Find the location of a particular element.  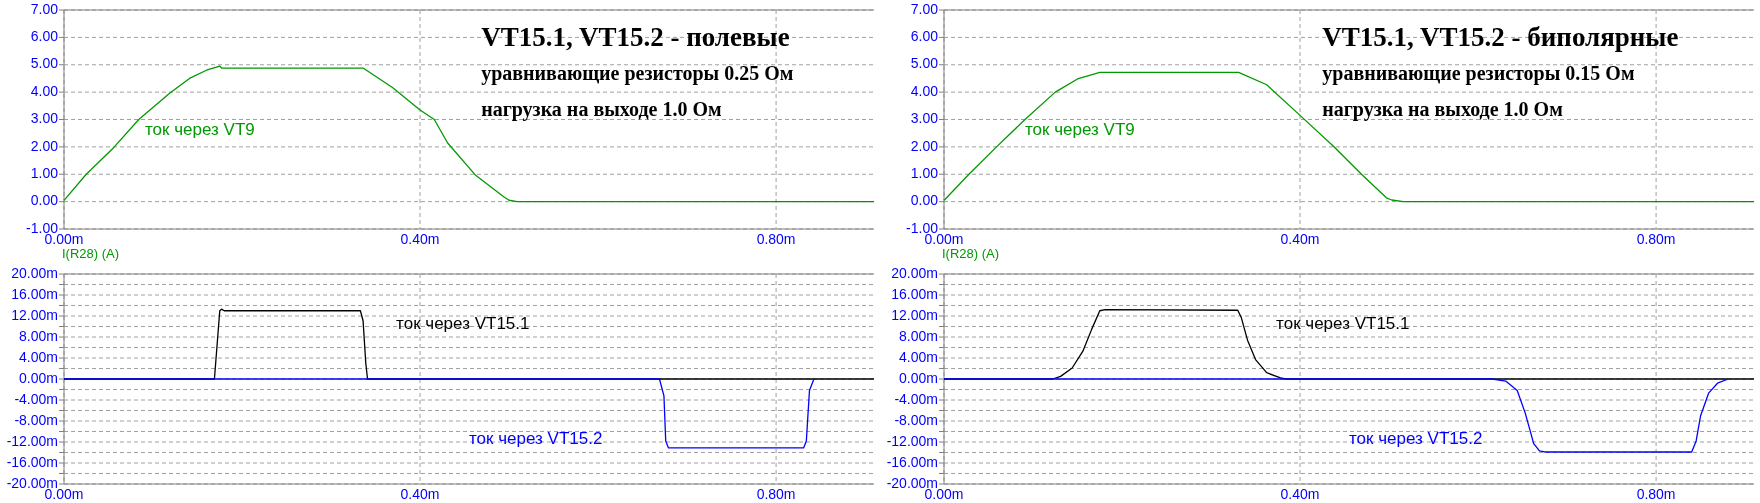

chart-title: VT15.1, VT15.2 - биполярные is located at coordinates (1500, 37).